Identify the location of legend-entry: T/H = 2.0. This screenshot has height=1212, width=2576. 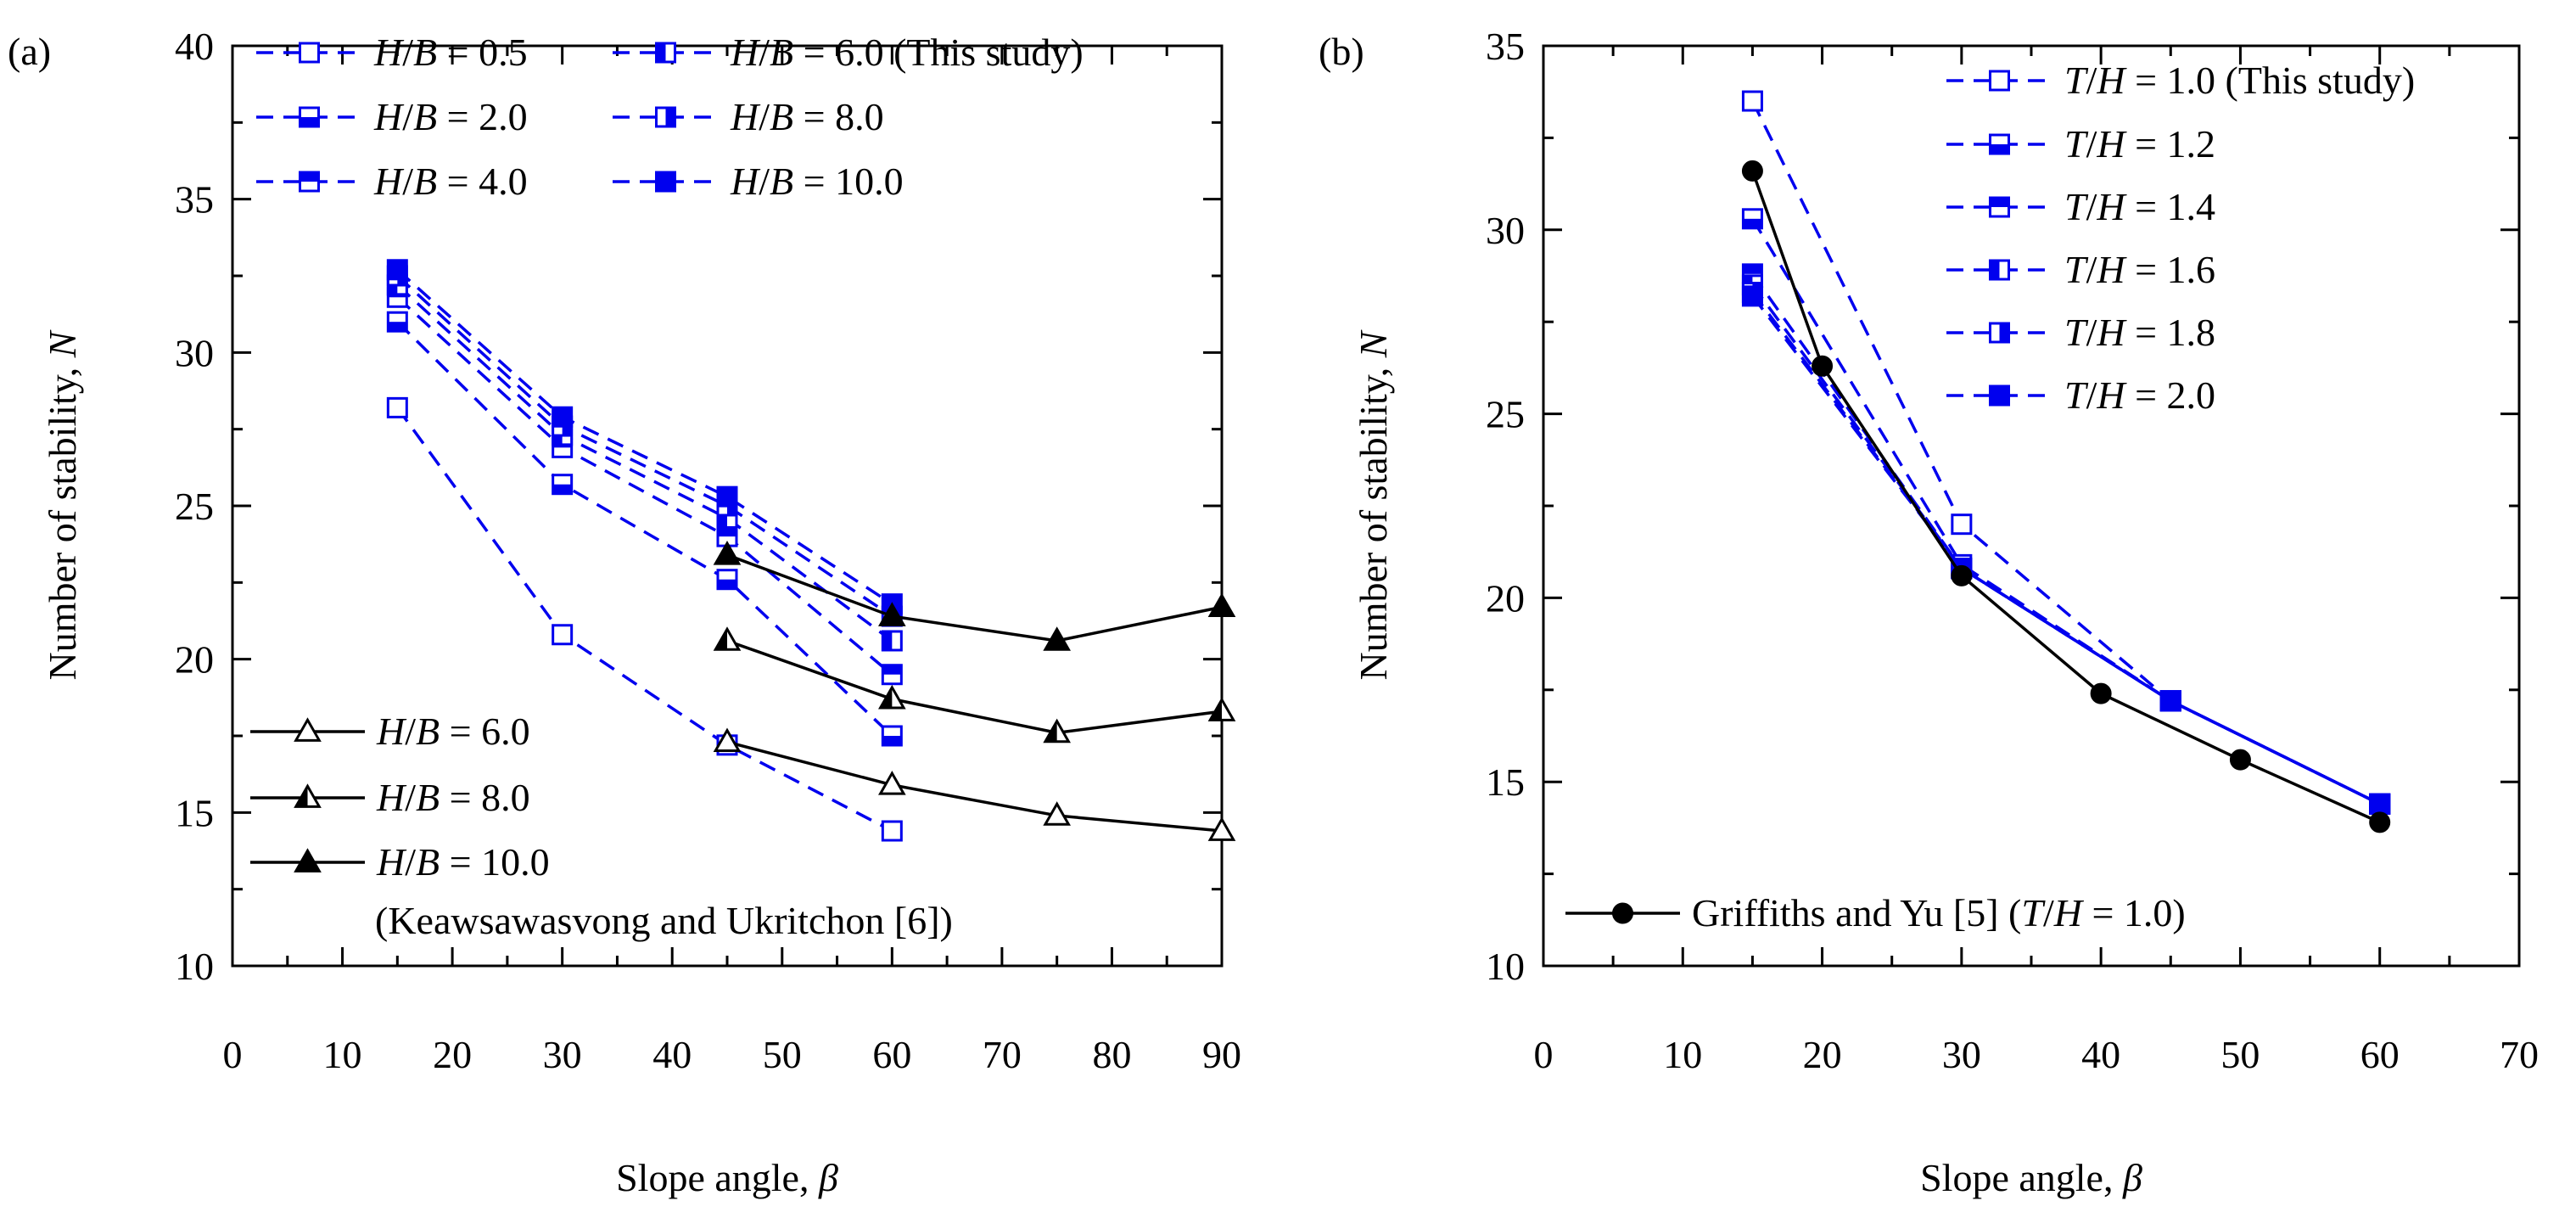
(2080, 395).